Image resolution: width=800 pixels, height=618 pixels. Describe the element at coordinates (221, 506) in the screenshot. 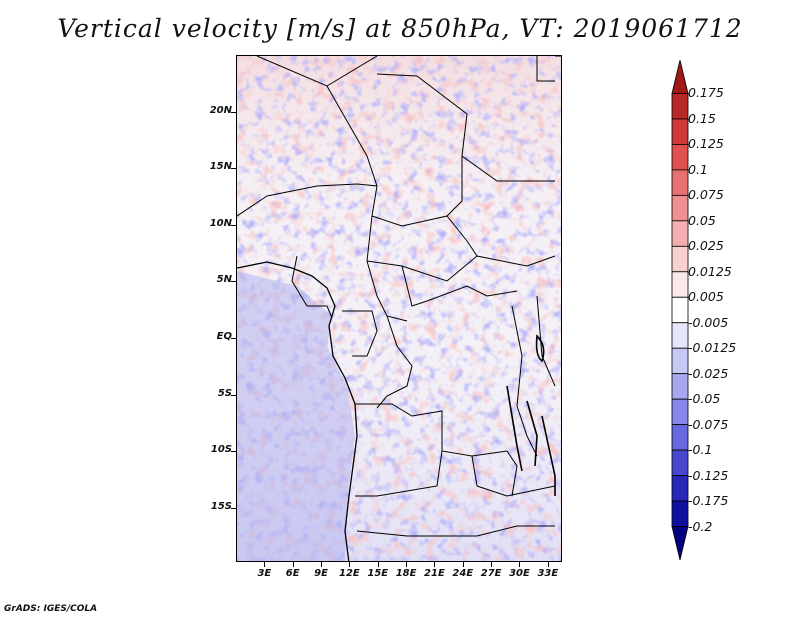

I see `latitude-label: 15S` at that location.